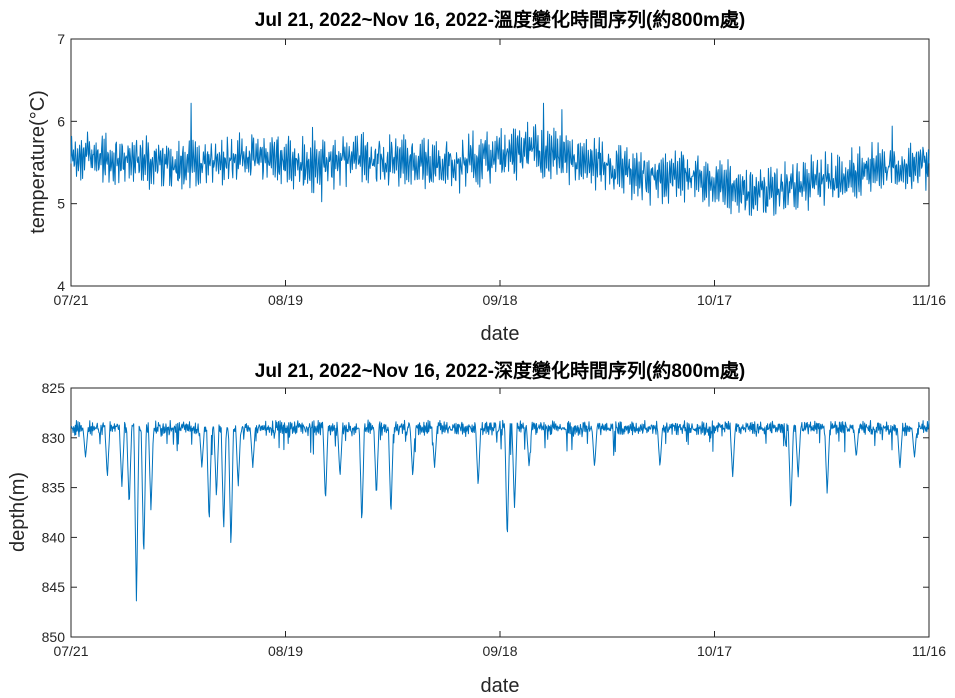 This screenshot has width=955, height=698. Describe the element at coordinates (61, 39) in the screenshot. I see `y-tick-label: 7` at that location.